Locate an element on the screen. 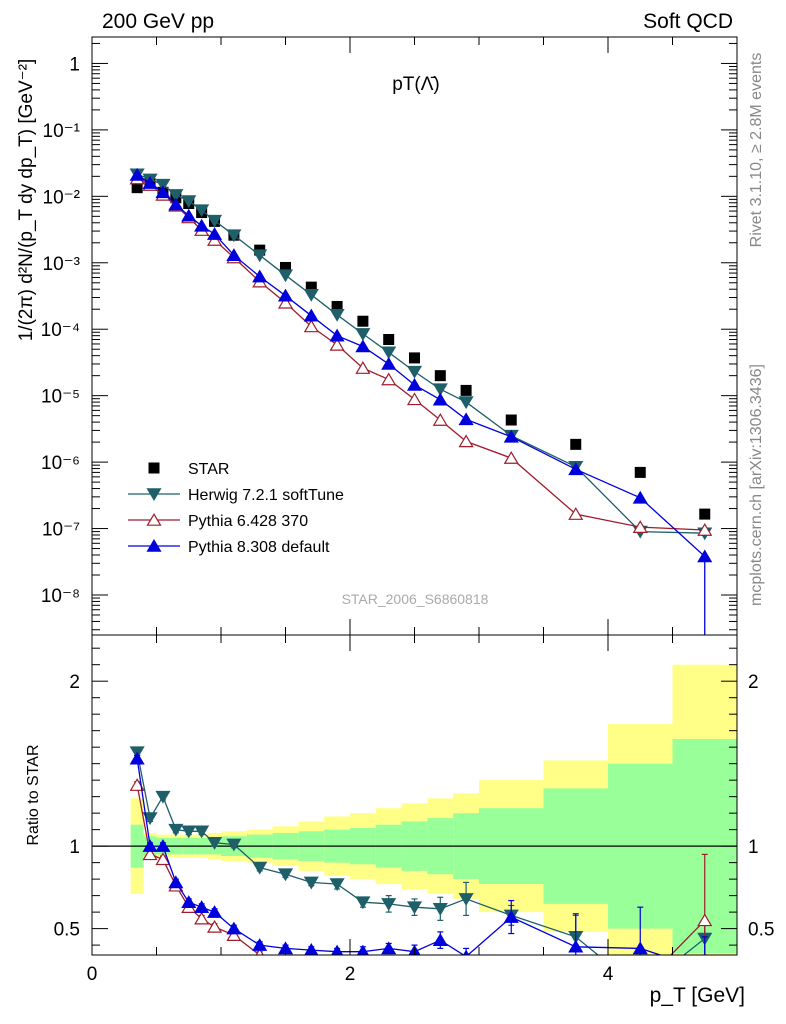  main-y-tick-label: 1 is located at coordinates (74, 64).